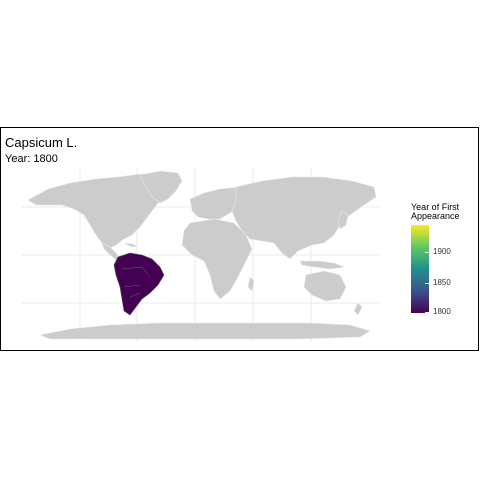 Image resolution: width=480 pixels, height=480 pixels. Describe the element at coordinates (442, 311) in the screenshot. I see `legend-tick-label: 1800` at that location.